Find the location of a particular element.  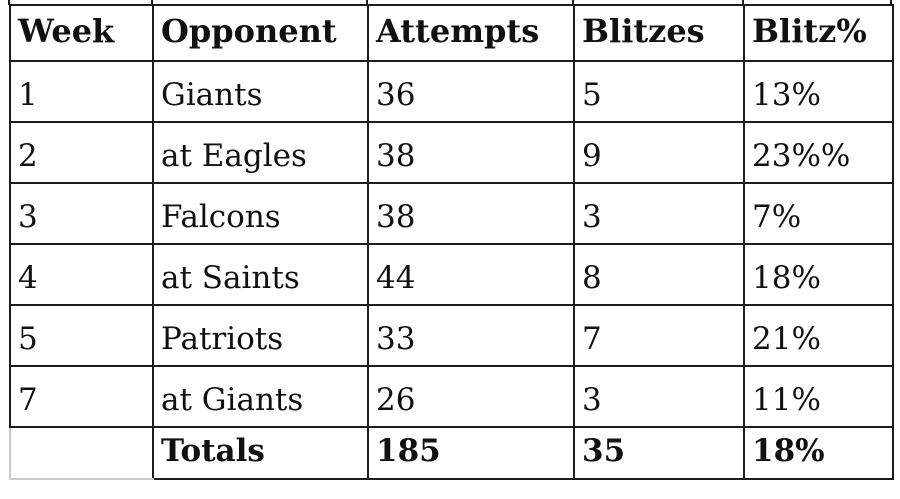

cell-opponent: Falcons is located at coordinates (260, 213).